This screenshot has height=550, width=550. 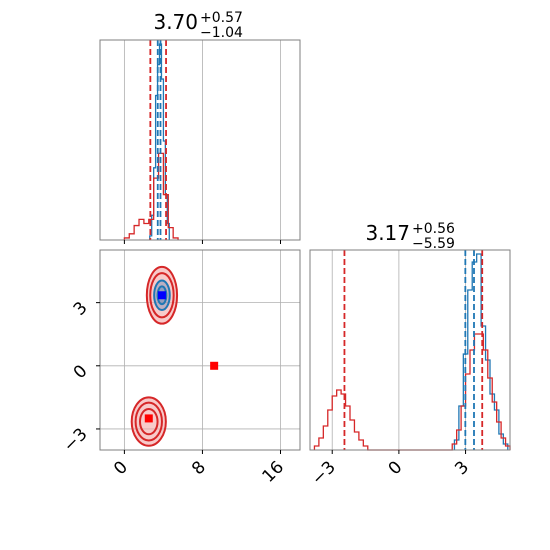 I want to click on y-tick-label: 0, so click(x=81, y=372).